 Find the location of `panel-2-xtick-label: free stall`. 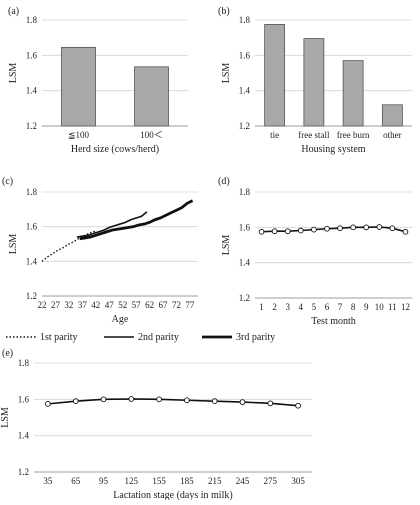

panel-2-xtick-label: free stall is located at coordinates (314, 135).